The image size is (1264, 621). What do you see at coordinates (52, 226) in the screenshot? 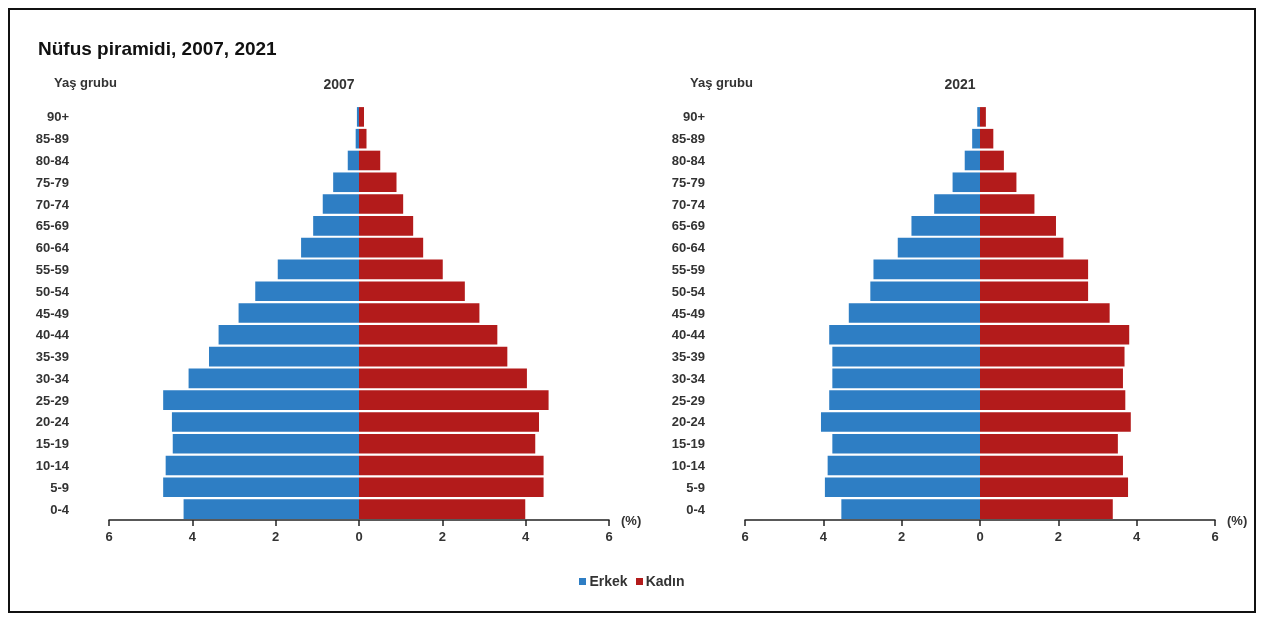
I see `y-tick-label: 65-69` at bounding box center [52, 226].